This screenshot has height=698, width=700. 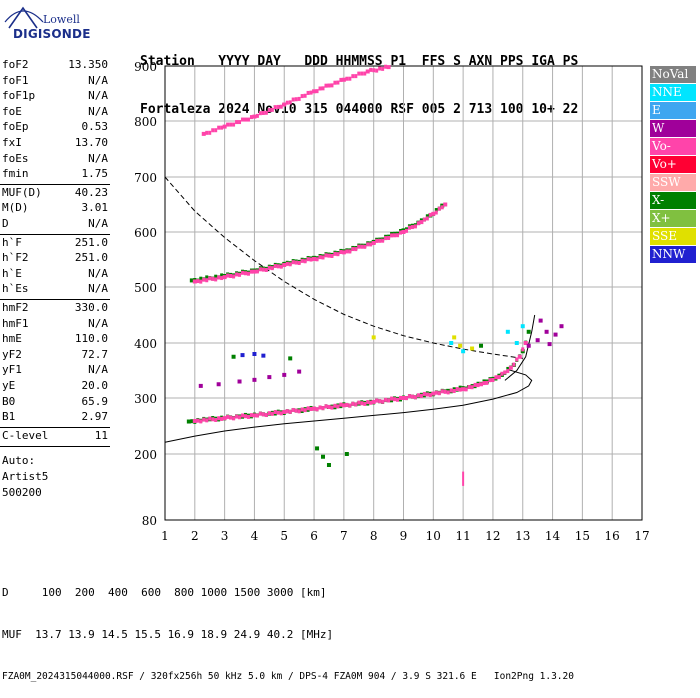 What do you see at coordinates (12, 142) in the screenshot?
I see `param-name: fxI` at bounding box center [12, 142].